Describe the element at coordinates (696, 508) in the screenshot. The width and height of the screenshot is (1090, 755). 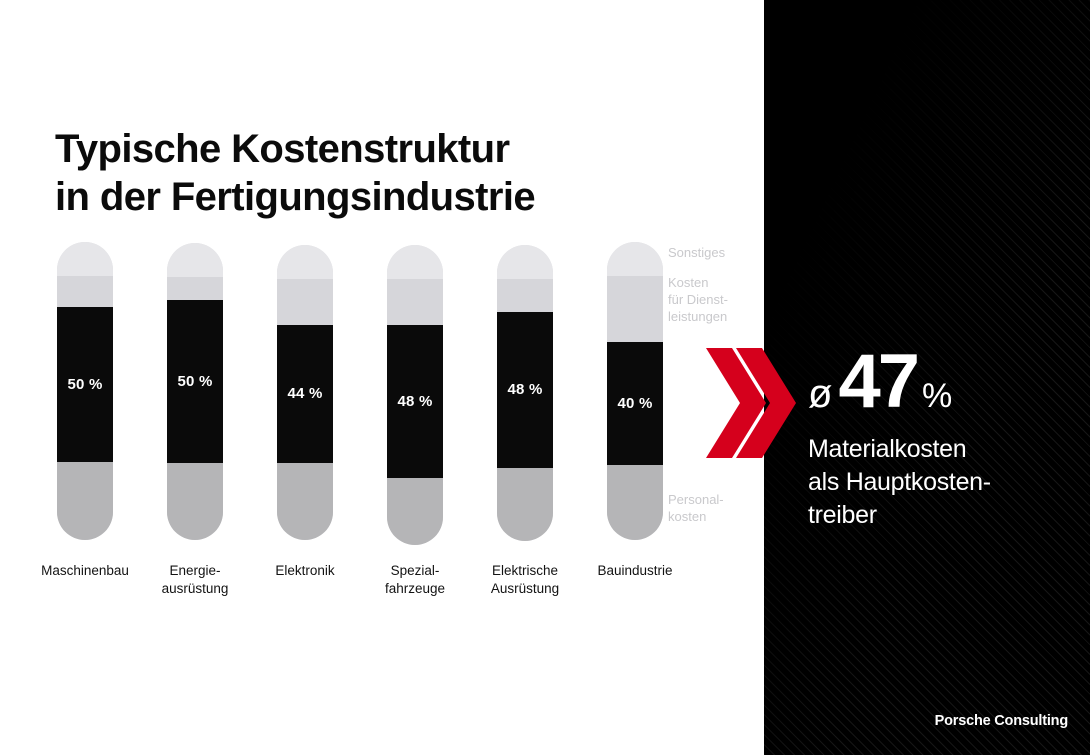
I see `legend-label-personalkosten: Personal- kosten` at that location.